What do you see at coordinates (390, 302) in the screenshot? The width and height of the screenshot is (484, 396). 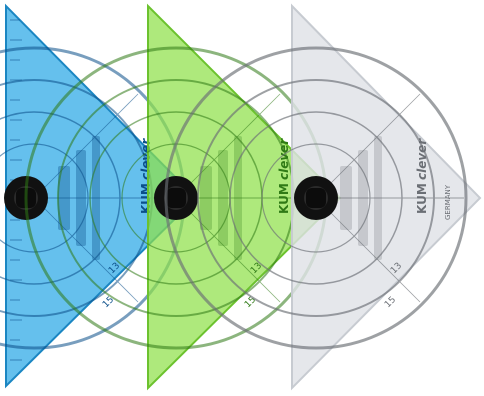 I see `scale-label: 15` at bounding box center [390, 302].